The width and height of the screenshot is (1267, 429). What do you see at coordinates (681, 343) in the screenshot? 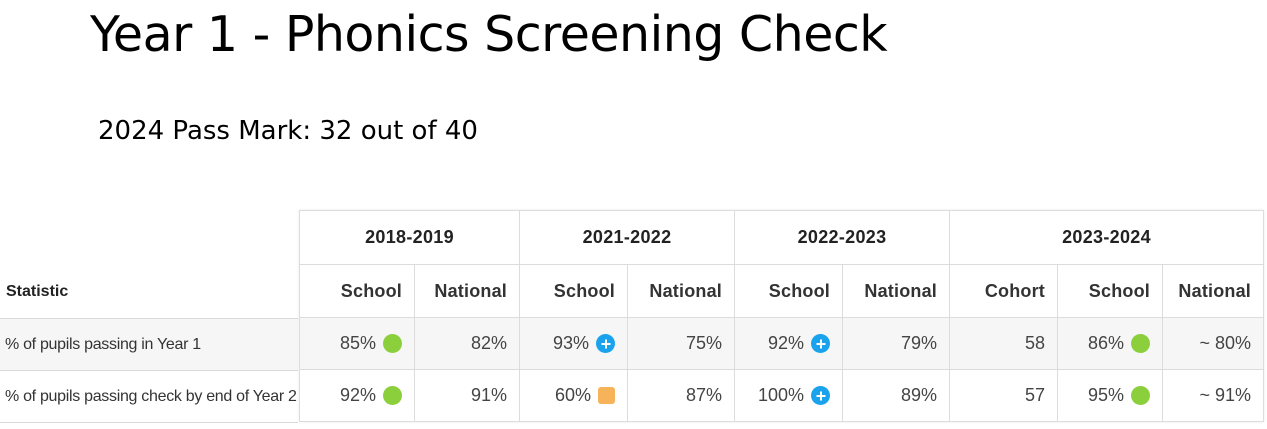
I see `table-cell: 75%` at bounding box center [681, 343].